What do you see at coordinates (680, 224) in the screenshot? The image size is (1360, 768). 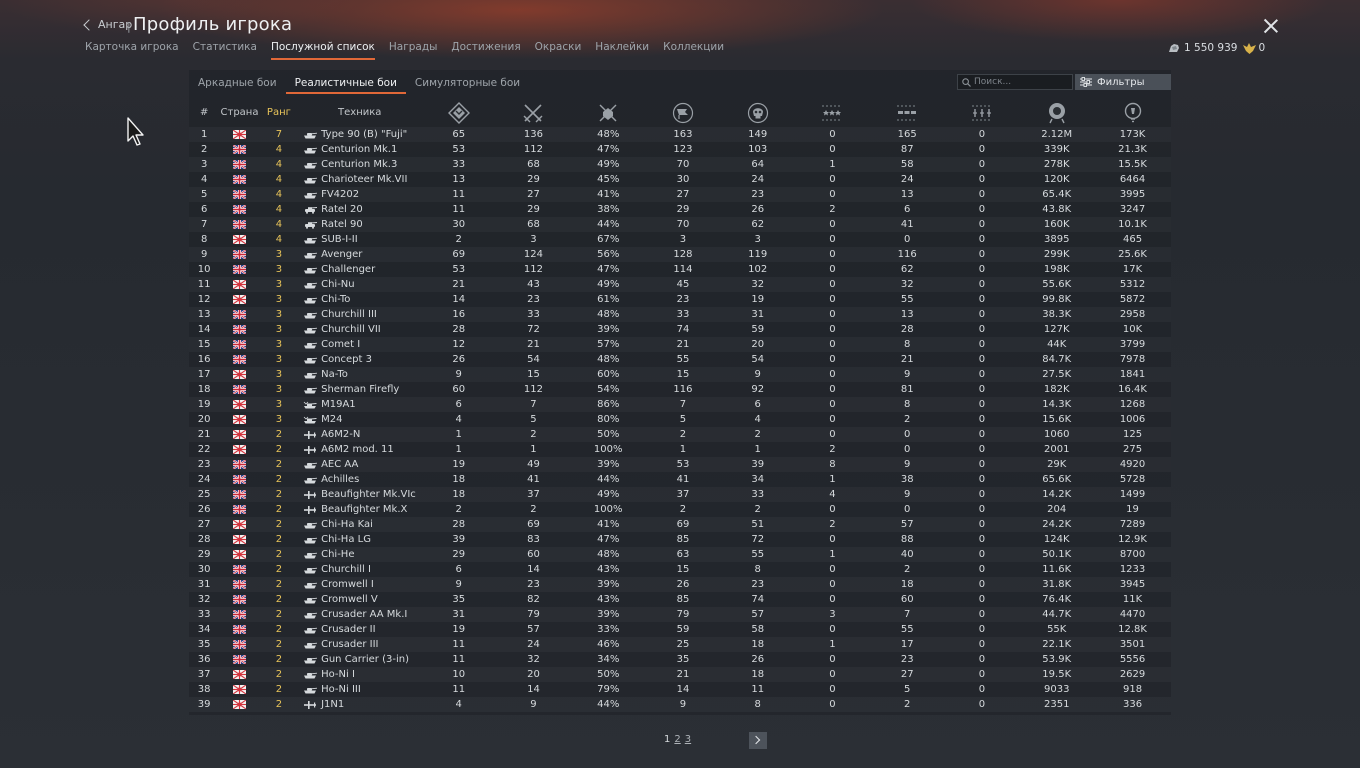 I see `table-row: 7 4 Ratel 90 30 68 44% 70 62 0 41 0 160K 10.1K` at bounding box center [680, 224].